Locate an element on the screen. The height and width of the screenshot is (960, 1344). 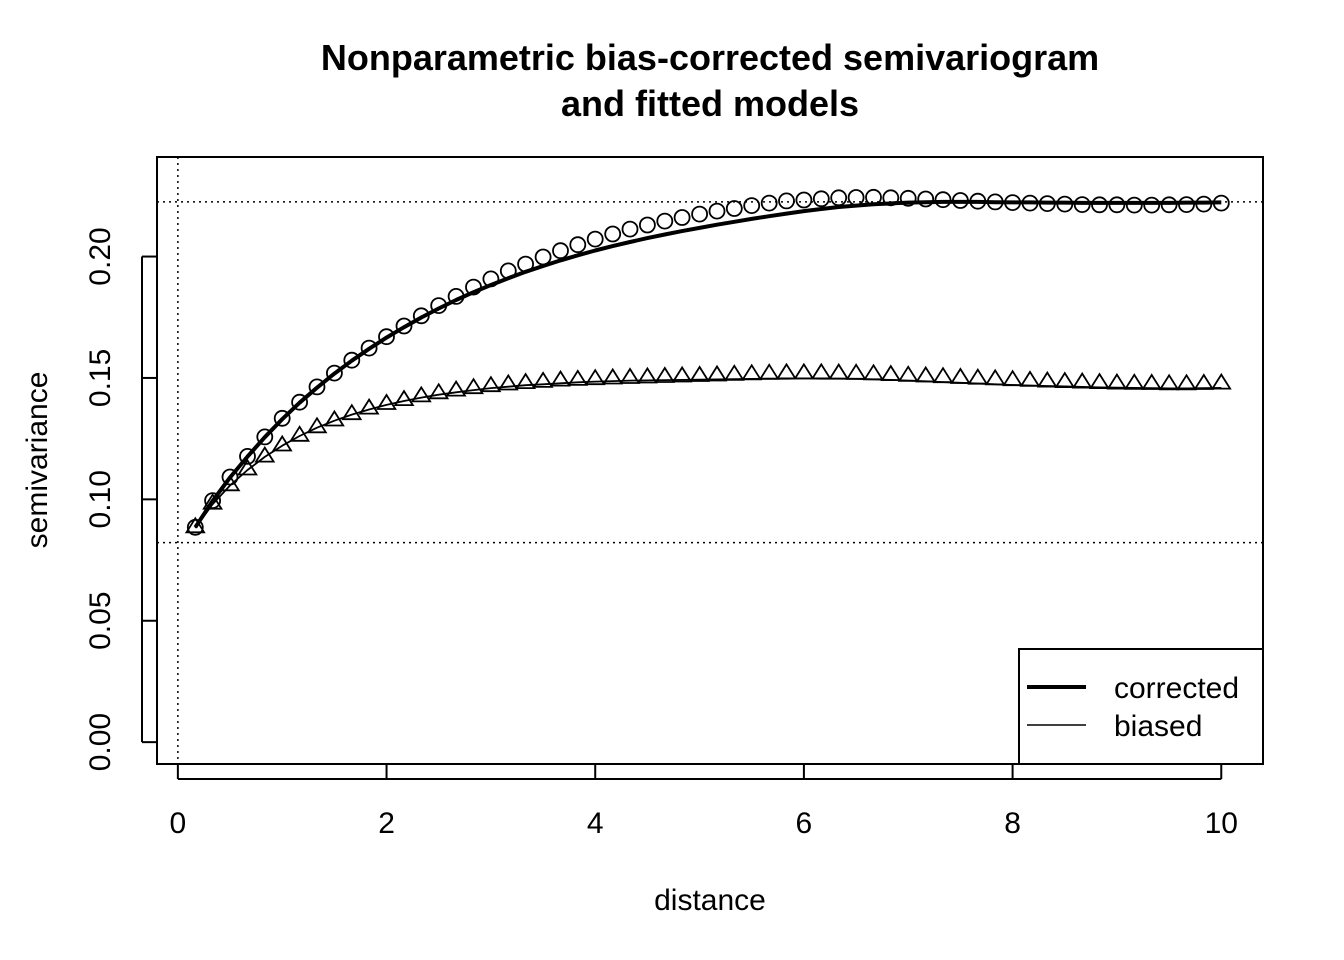
x-tick-label: 0 is located at coordinates (178, 823).